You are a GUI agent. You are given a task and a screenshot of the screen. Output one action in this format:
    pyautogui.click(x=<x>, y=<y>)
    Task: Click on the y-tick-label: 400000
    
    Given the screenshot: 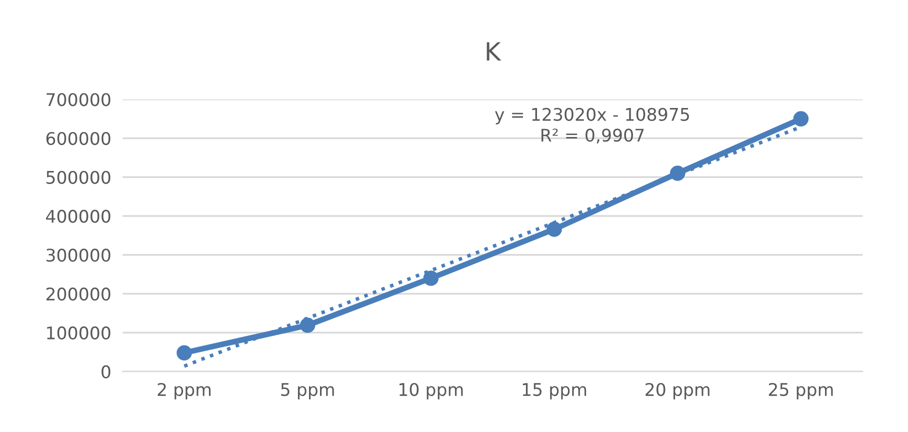 What is the action you would take?
    pyautogui.click(x=78, y=216)
    